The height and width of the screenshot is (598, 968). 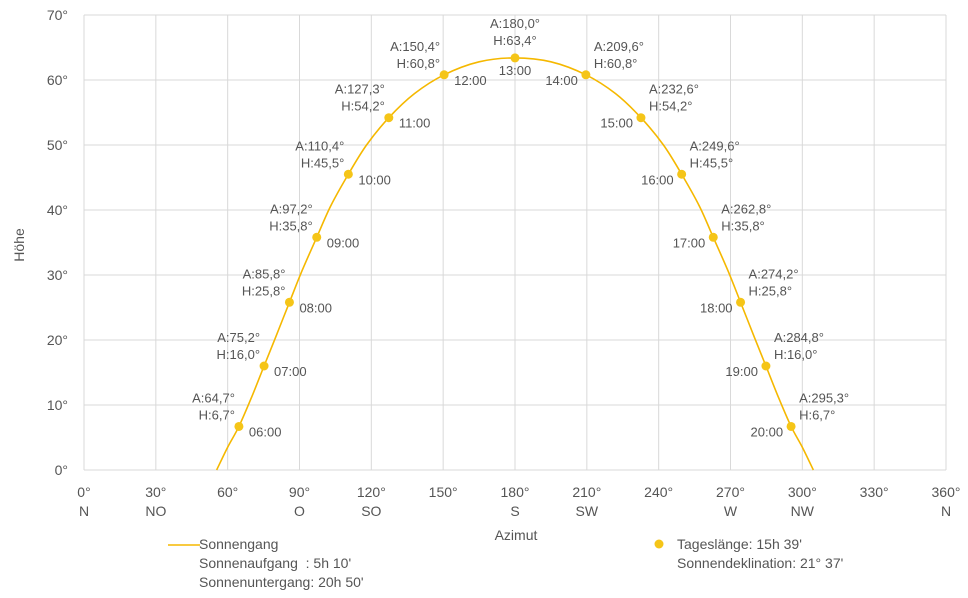 I want to click on y-tick-label: 60°, so click(x=57, y=80).